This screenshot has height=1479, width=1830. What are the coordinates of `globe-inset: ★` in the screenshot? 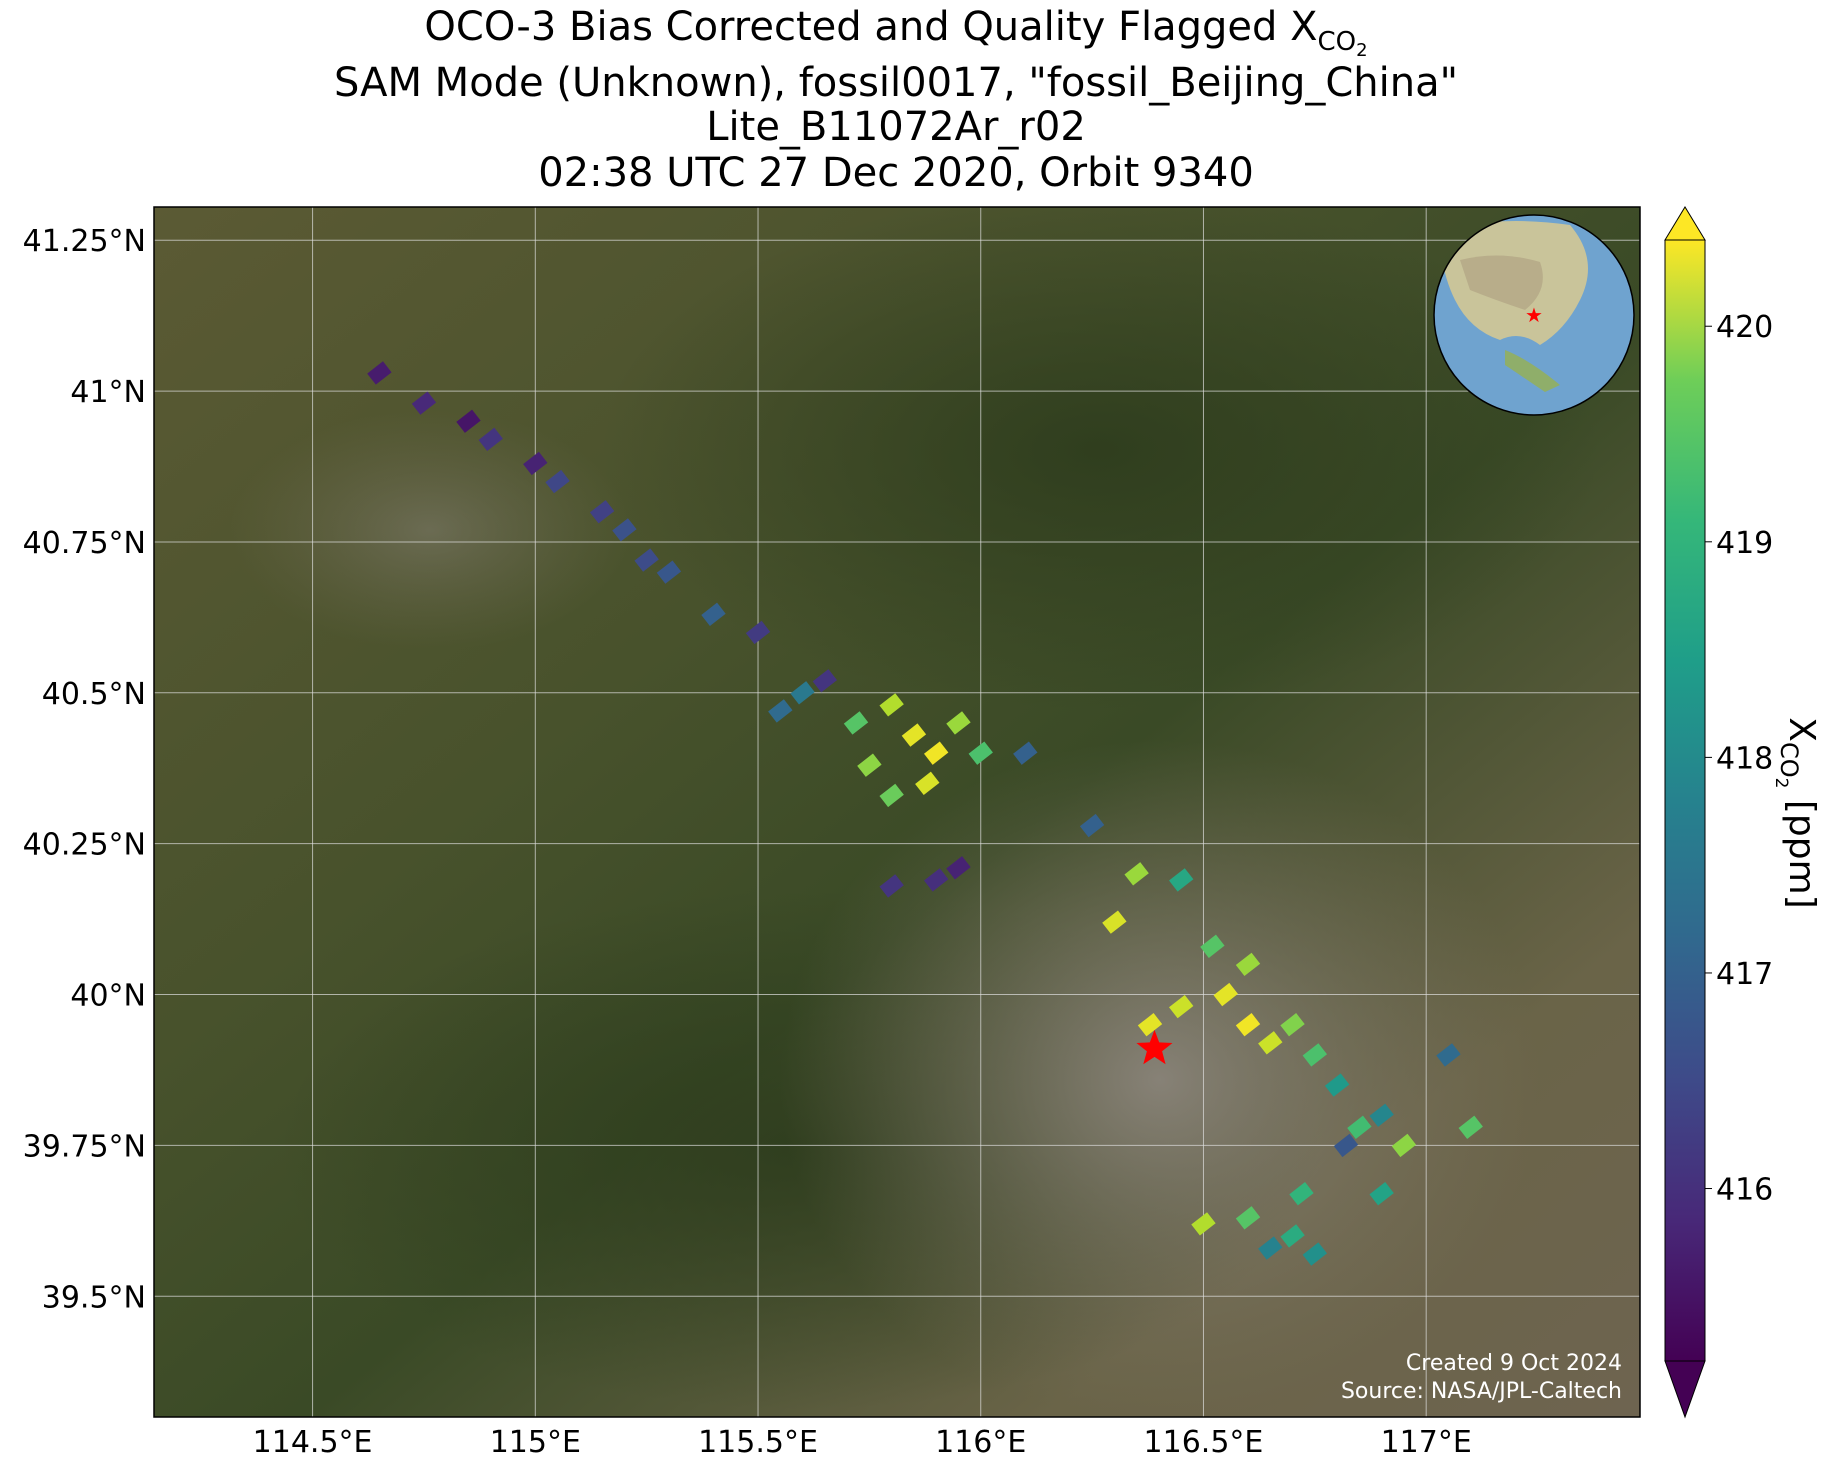 It's located at (1534, 315).